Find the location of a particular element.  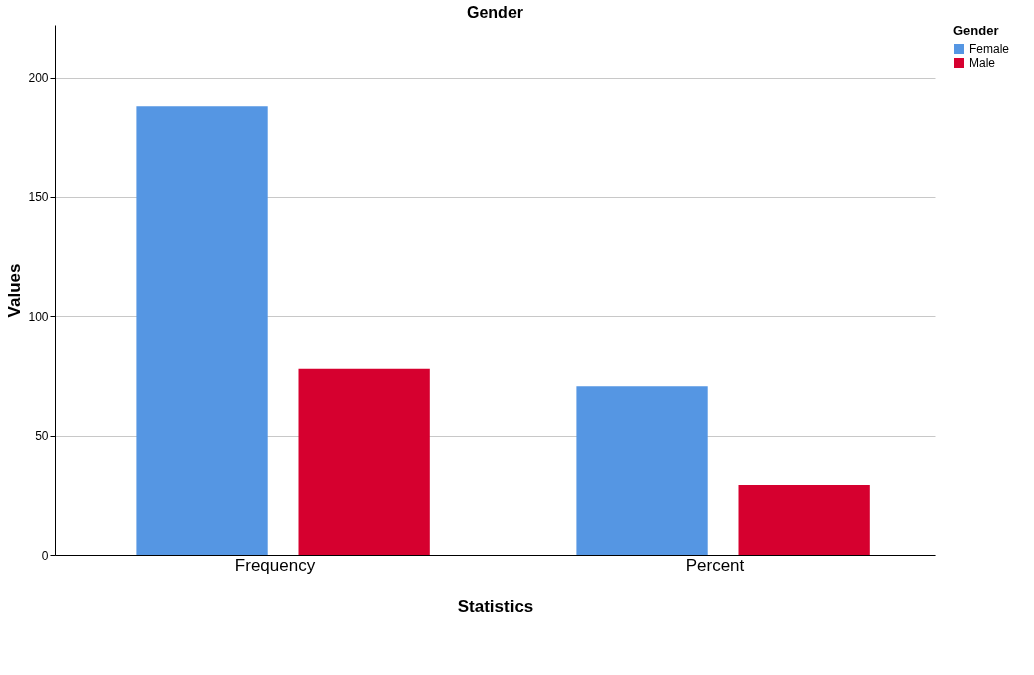

legend-label: Female is located at coordinates (989, 49).